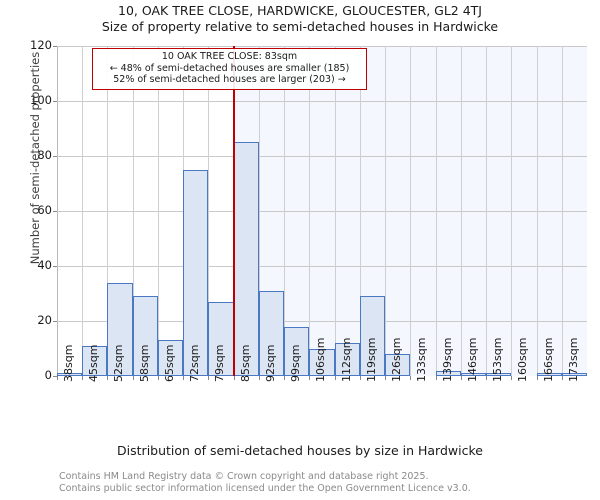  What do you see at coordinates (44, 320) in the screenshot?
I see `y-tick-label-20: 20` at bounding box center [44, 320].